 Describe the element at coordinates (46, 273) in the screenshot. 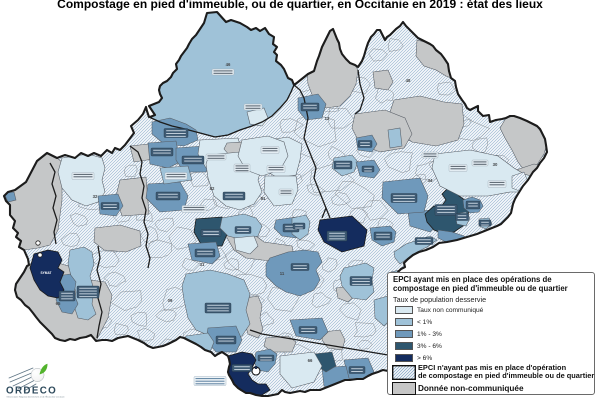

I see `svg-text: SYMAT` at that location.